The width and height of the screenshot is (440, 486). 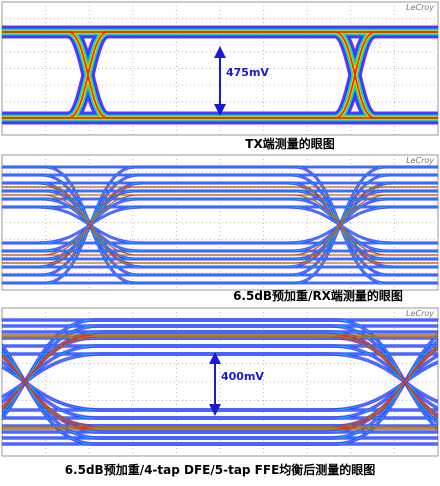 I want to click on caption: TX端测量的眼图, so click(x=289, y=143).